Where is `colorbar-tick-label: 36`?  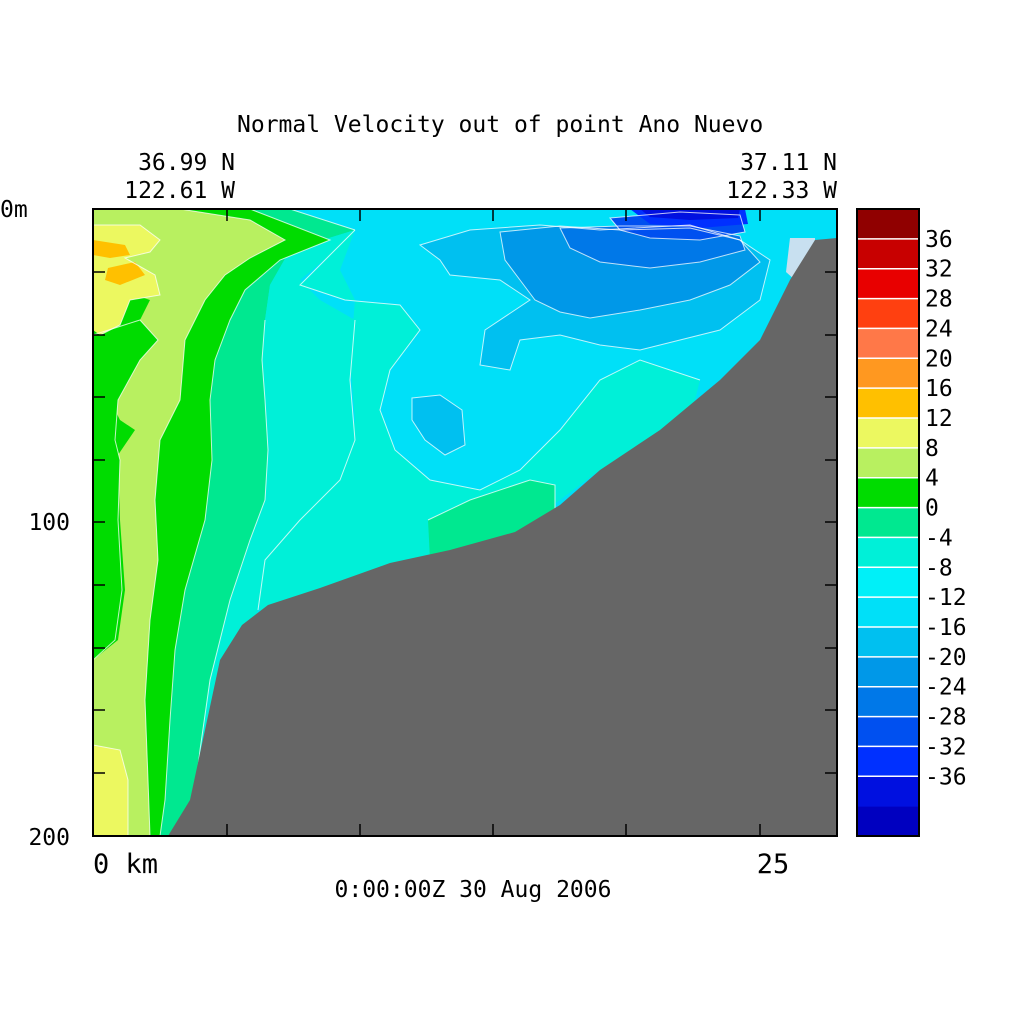
colorbar-tick-label: 36 is located at coordinates (939, 240).